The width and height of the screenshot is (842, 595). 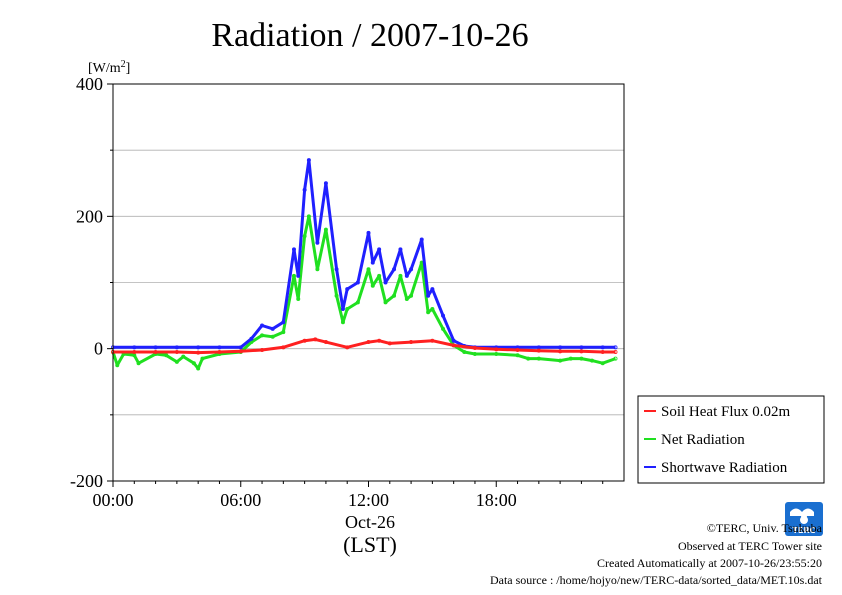 What do you see at coordinates (109, 67) in the screenshot?
I see `y-unit-label: [W/m2]` at bounding box center [109, 67].